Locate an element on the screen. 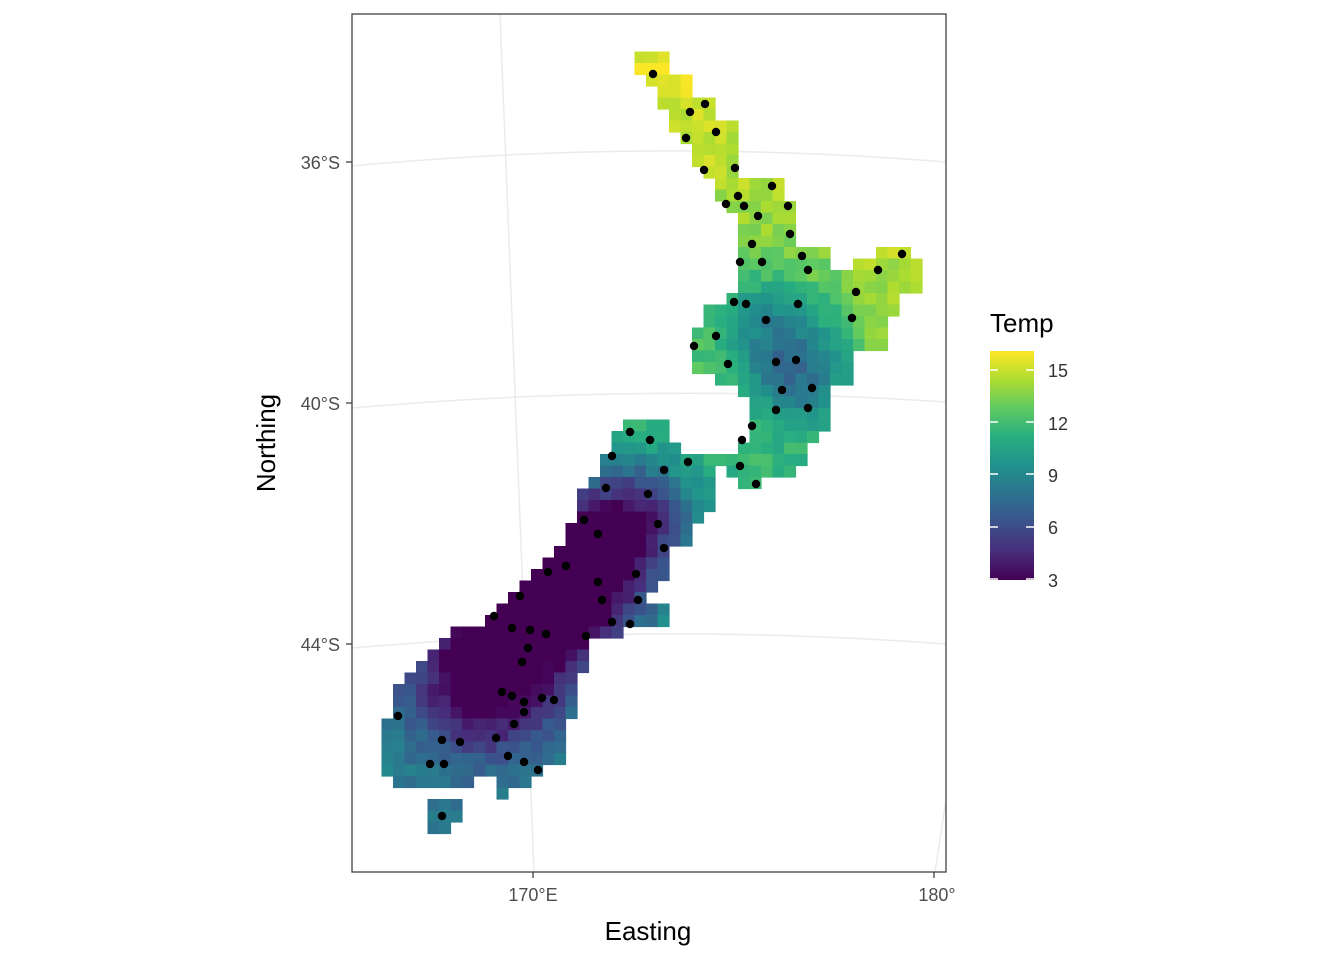 Image resolution: width=1344 pixels, height=965 pixels. legend: Temp 15 12 9 6 3 is located at coordinates (1029, 449).